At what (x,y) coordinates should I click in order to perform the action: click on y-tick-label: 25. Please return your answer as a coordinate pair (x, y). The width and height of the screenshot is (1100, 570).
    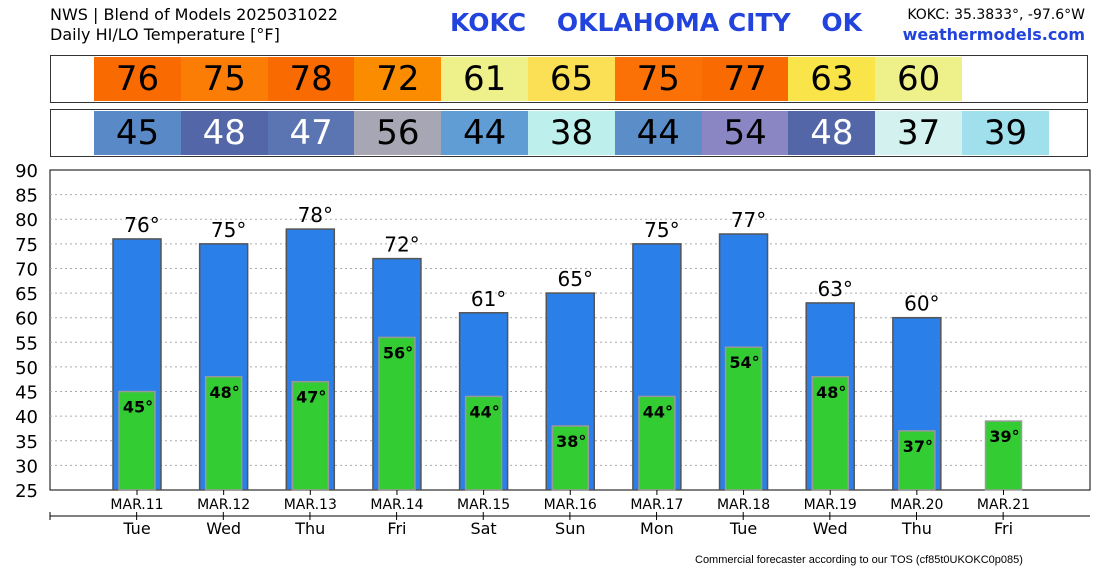
    Looking at the image, I should click on (26, 491).